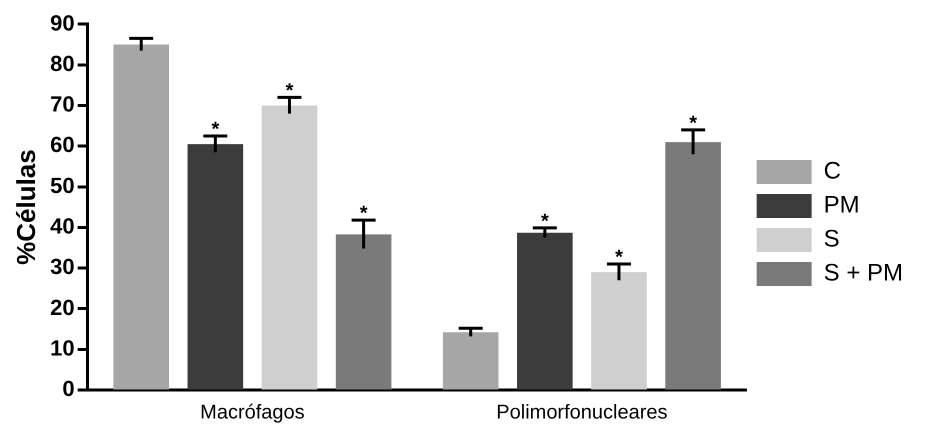  What do you see at coordinates (832, 171) in the screenshot?
I see `legend-label: C` at bounding box center [832, 171].